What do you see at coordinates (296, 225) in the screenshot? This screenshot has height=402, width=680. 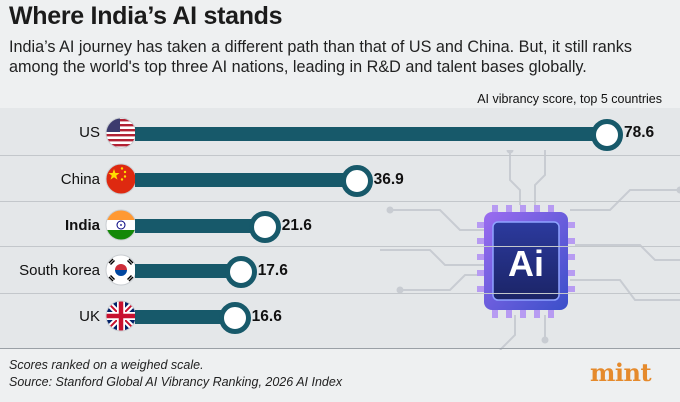 I see `value-label-india: 21.6` at bounding box center [296, 225].